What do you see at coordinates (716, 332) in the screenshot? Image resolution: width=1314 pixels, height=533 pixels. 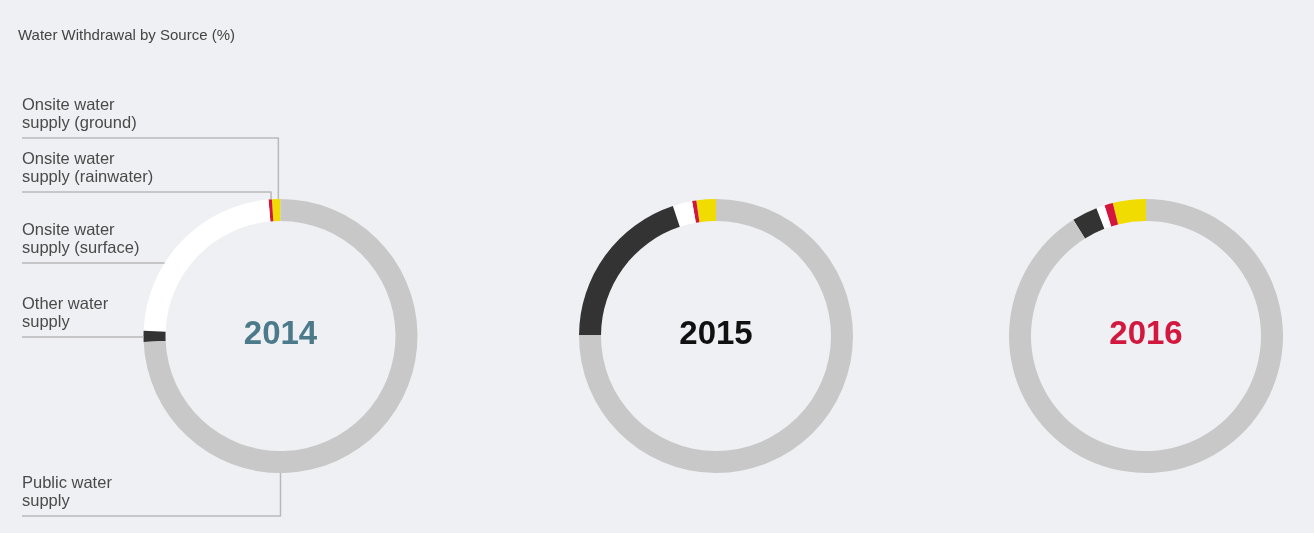 I see `text: 2015` at bounding box center [716, 332].